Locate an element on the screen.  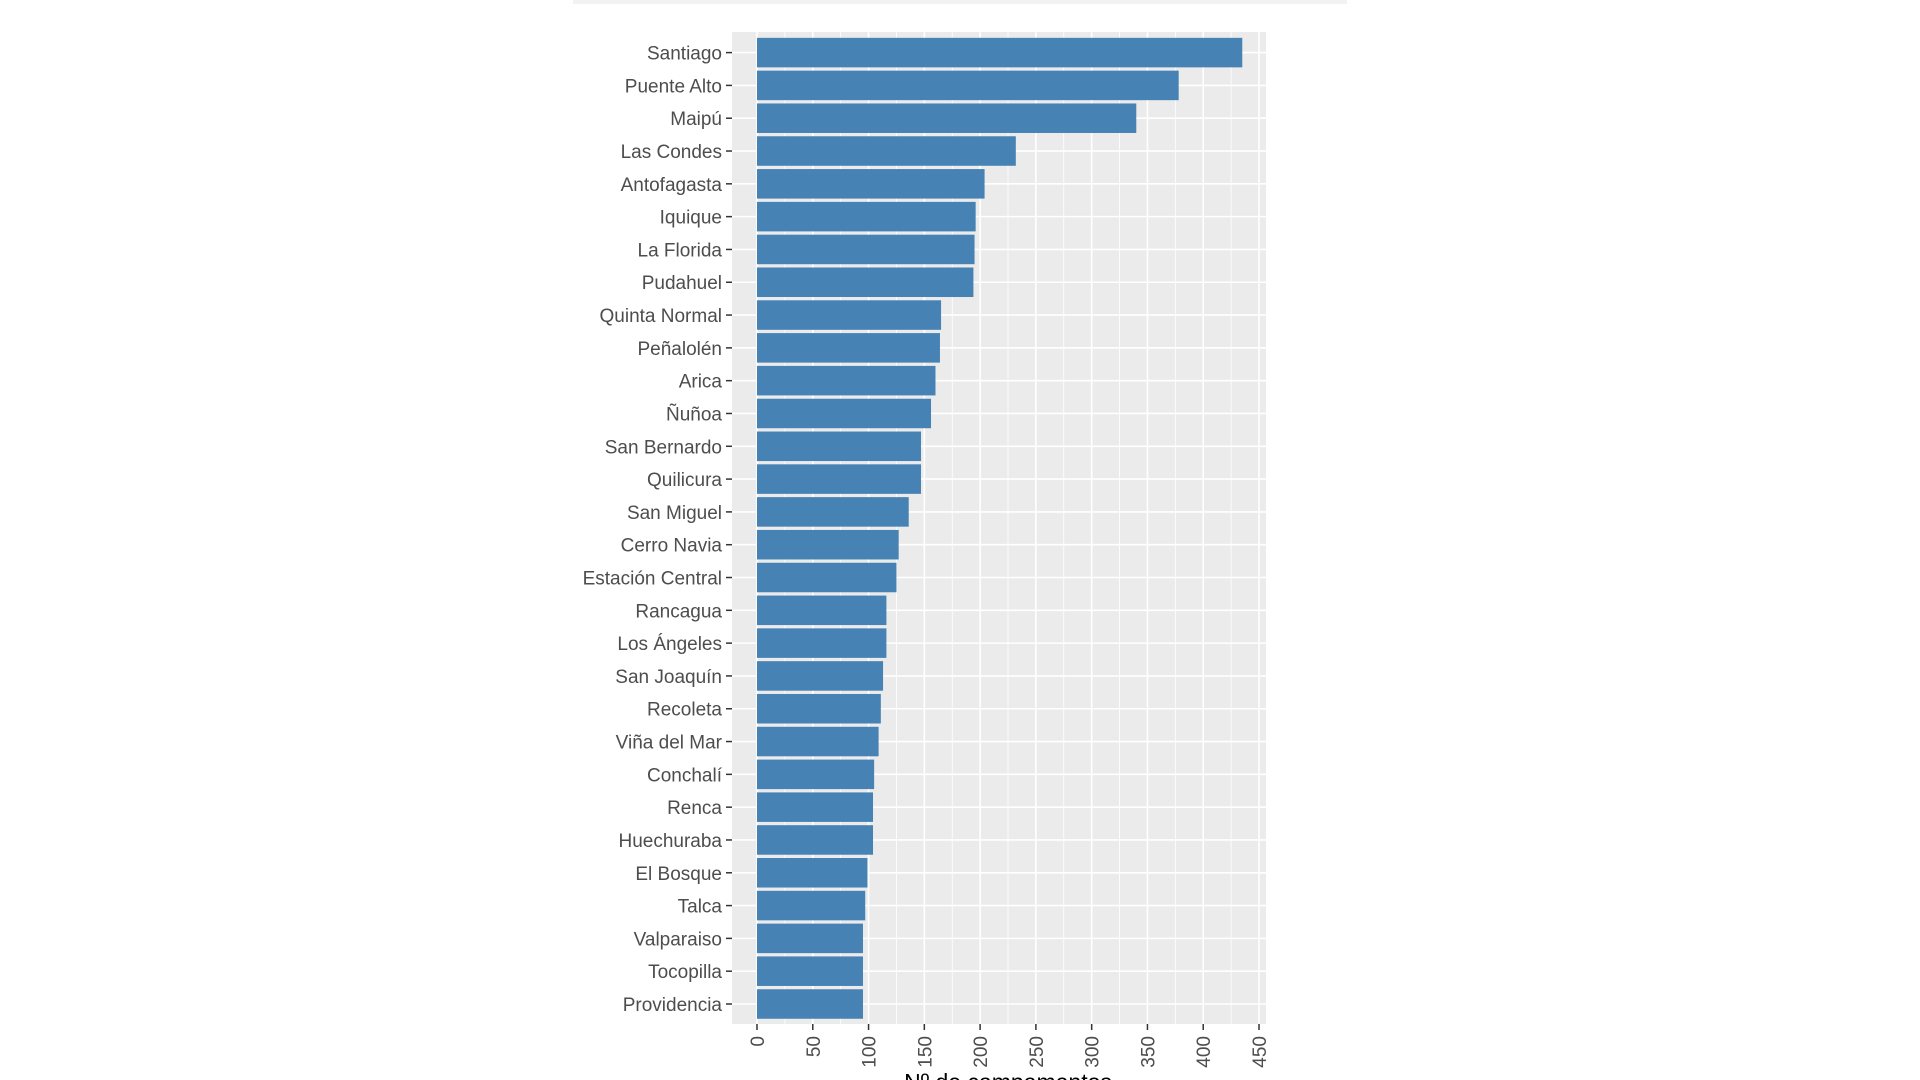
y-tick-label: Valparaiso is located at coordinates (678, 939).